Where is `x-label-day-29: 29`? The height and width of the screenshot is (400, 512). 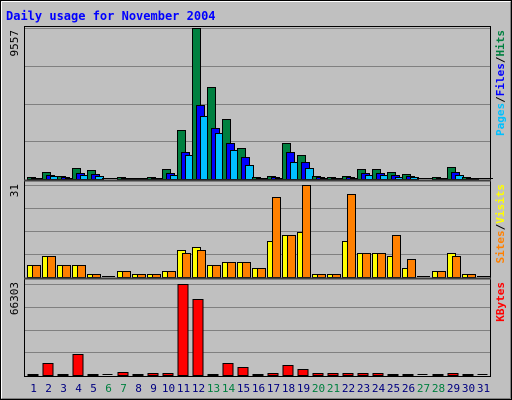
x-label-day-29: 29 is located at coordinates (453, 388).